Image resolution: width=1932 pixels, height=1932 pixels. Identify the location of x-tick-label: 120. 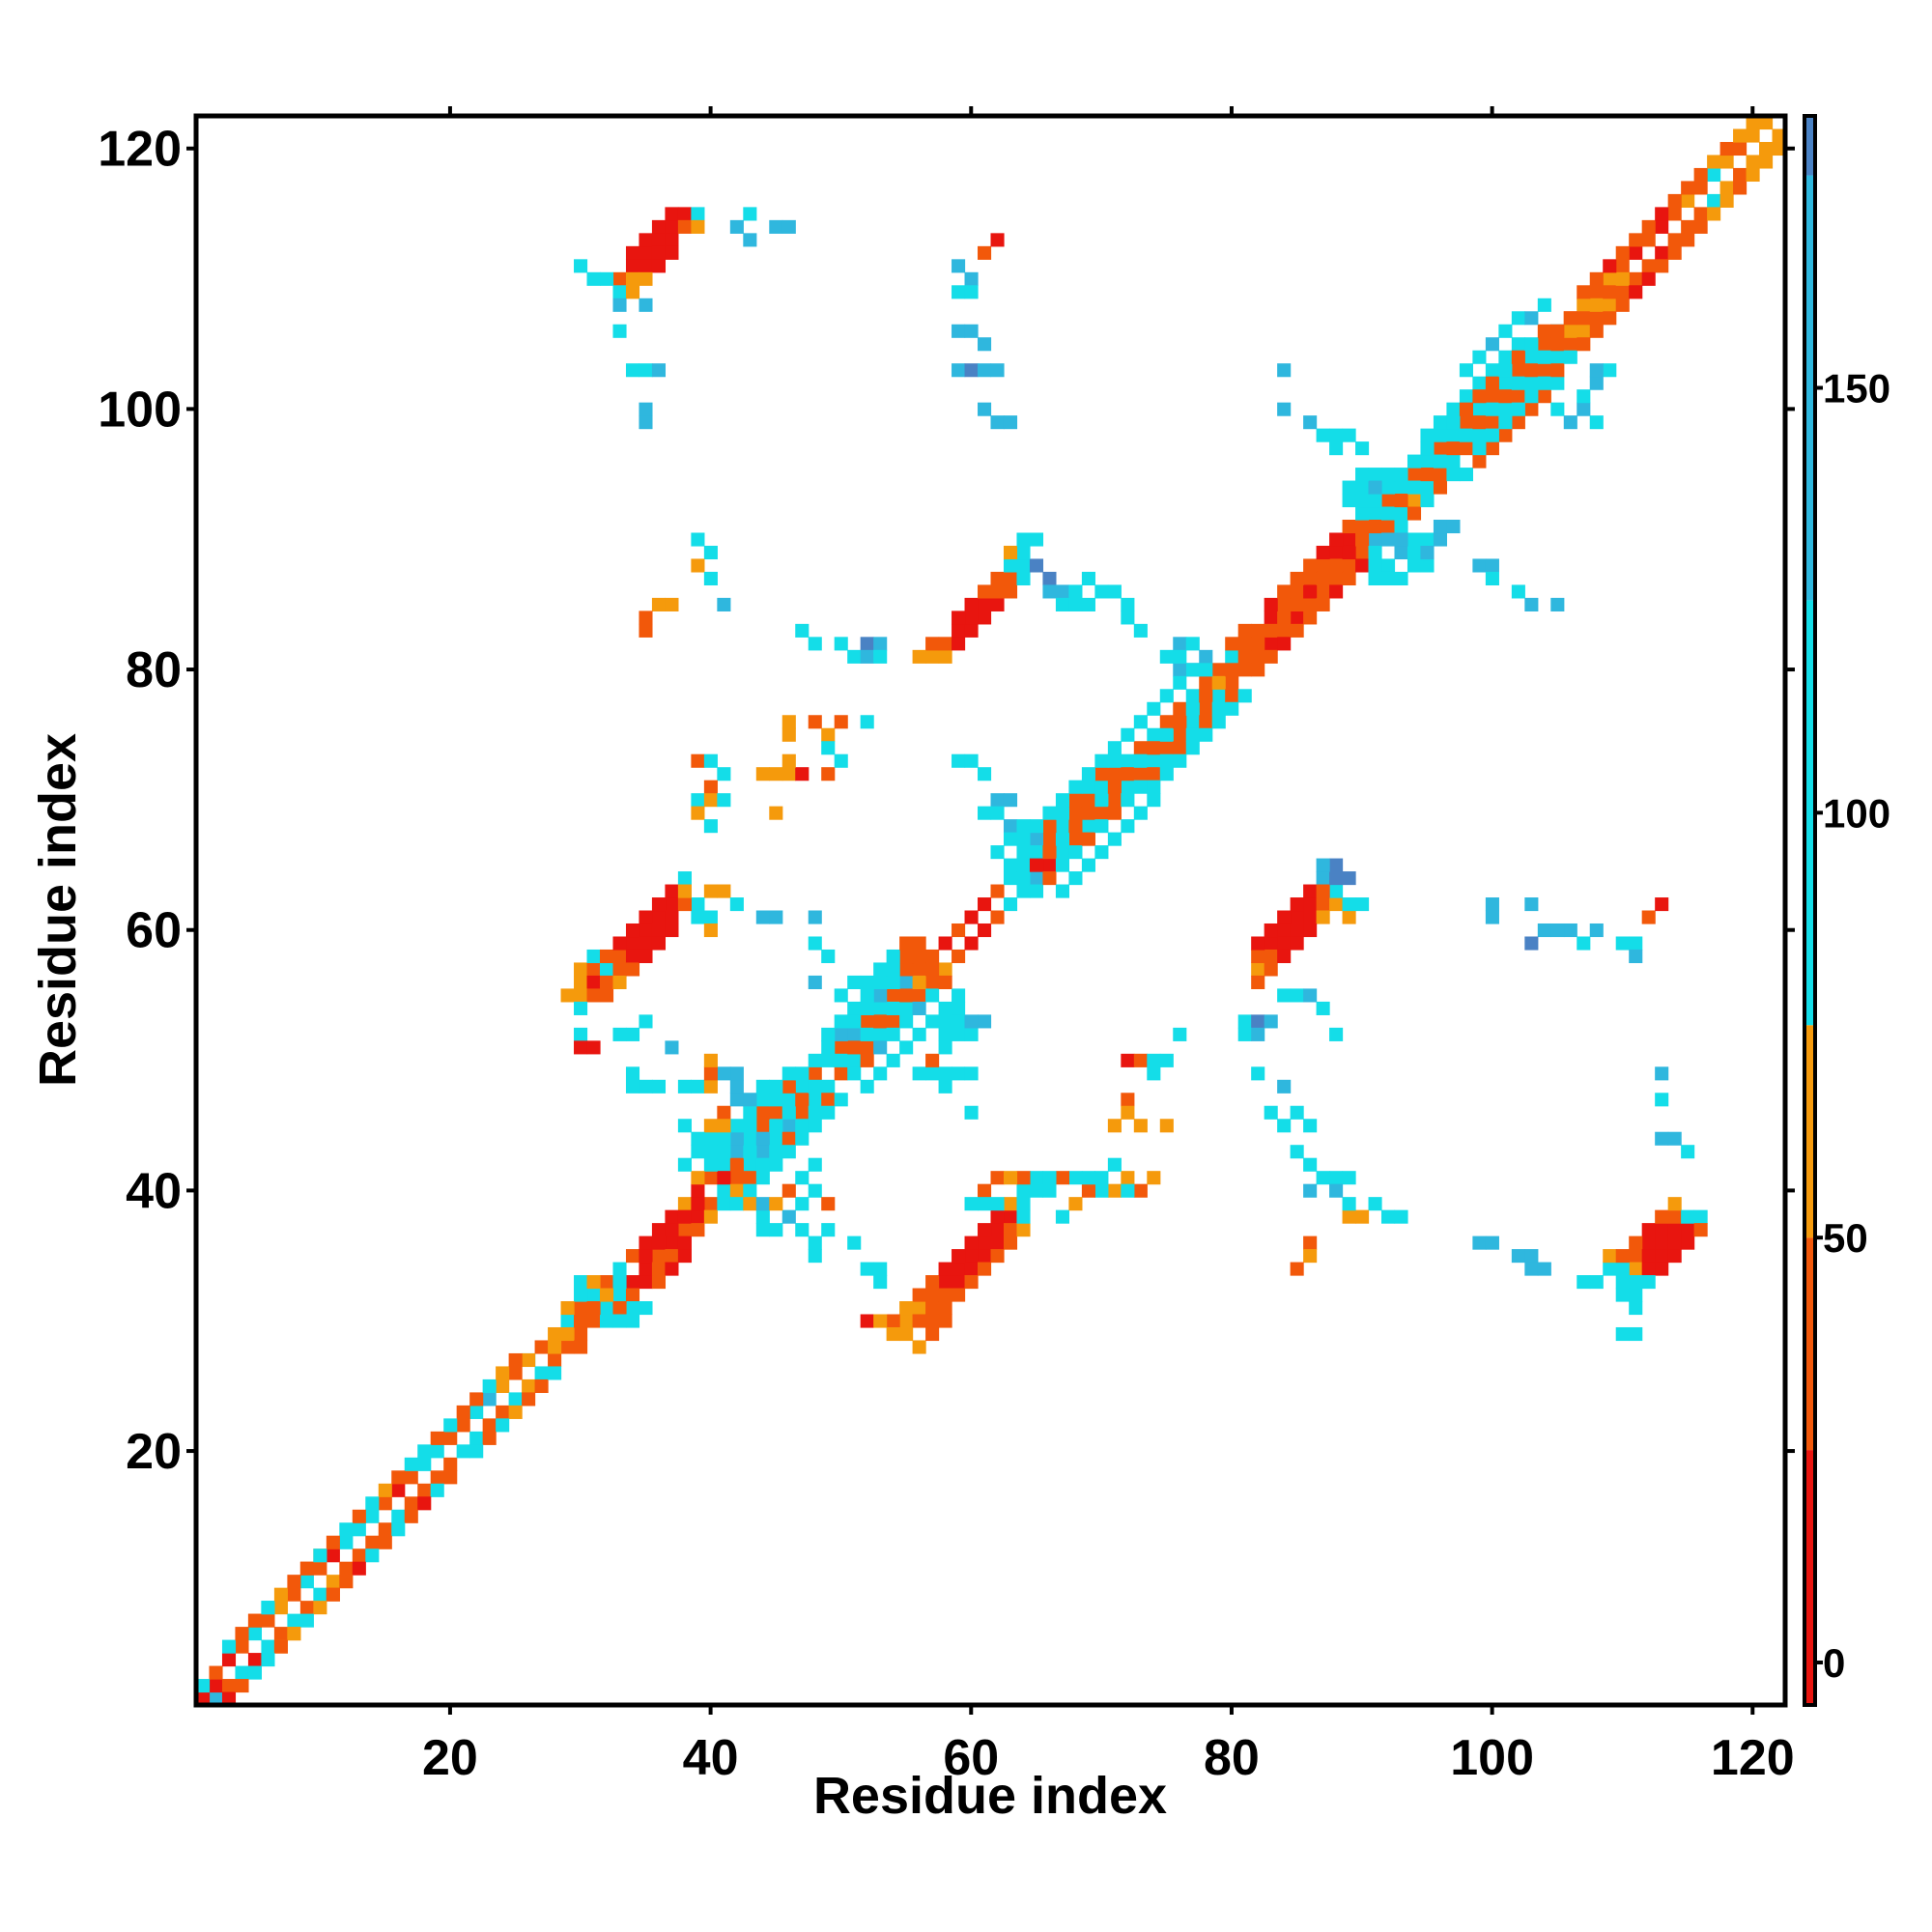
(1753, 1758).